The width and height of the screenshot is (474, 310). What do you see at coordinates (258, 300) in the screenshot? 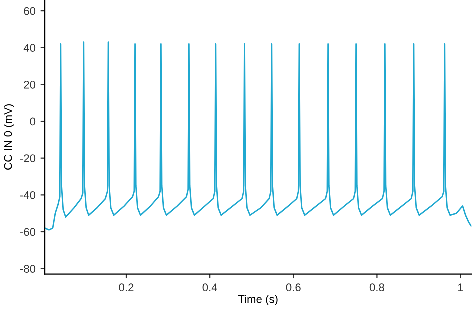
I see `x-axis-title: Time (s)` at bounding box center [258, 300].